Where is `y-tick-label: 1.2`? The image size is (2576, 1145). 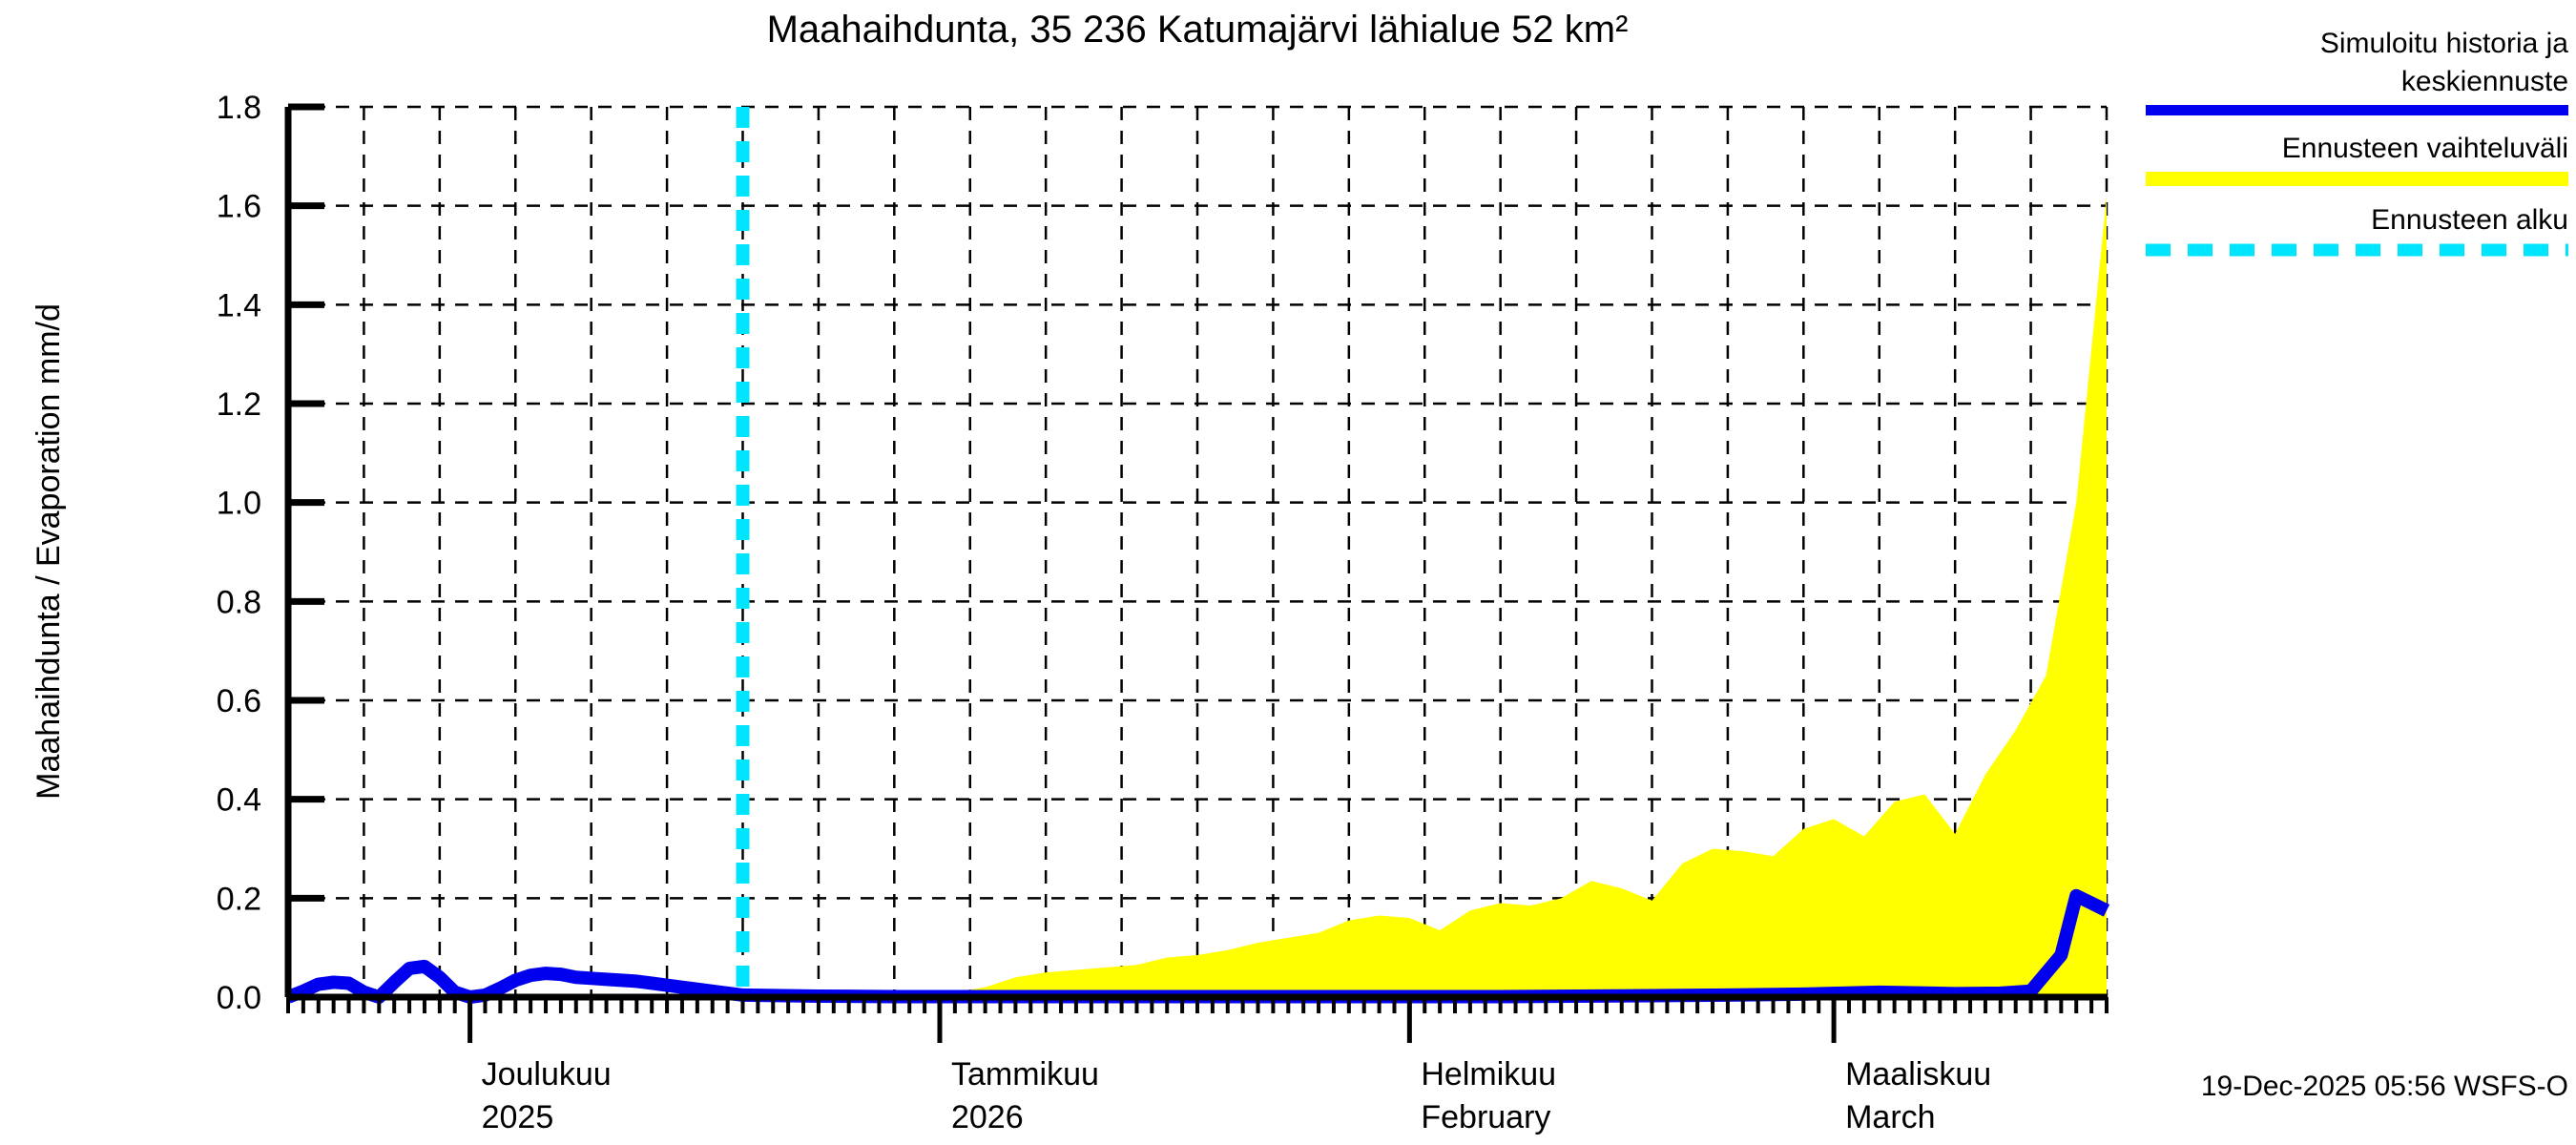 y-tick-label: 1.2 is located at coordinates (239, 404).